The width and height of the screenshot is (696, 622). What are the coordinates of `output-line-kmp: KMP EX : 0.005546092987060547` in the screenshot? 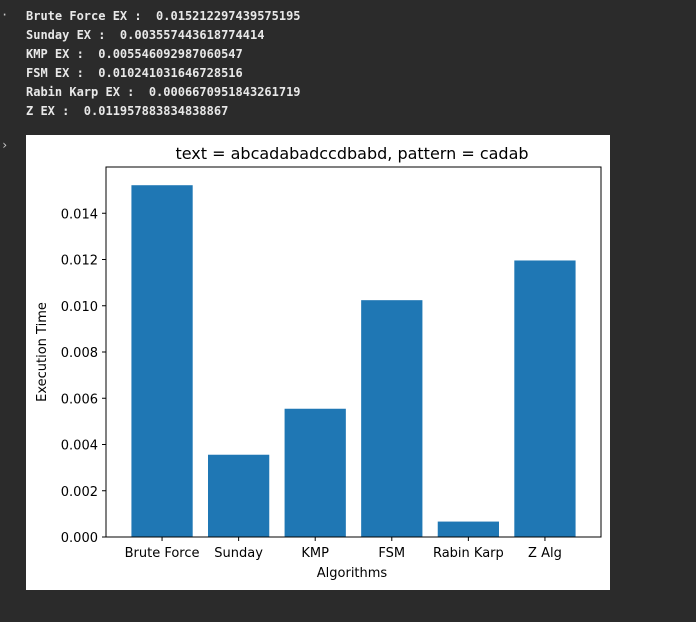 It's located at (134, 54).